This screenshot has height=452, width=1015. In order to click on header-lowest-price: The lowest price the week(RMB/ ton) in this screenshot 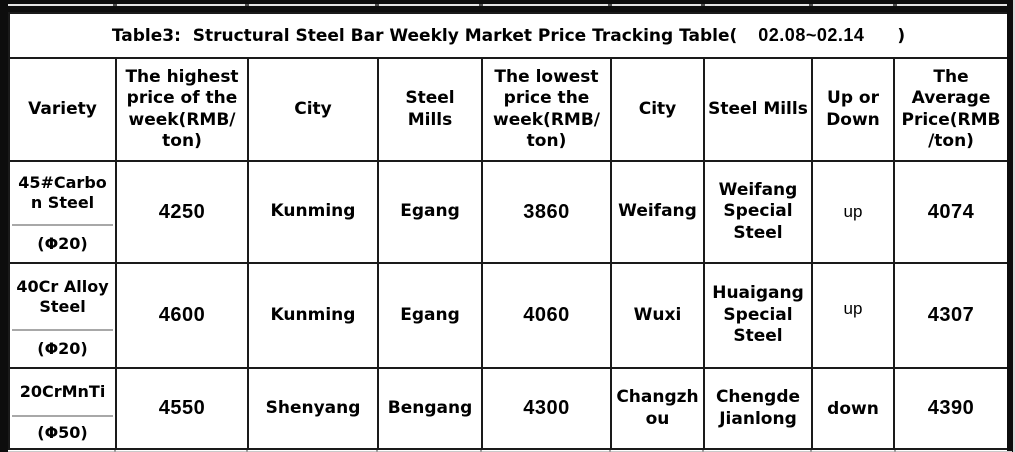, I will do `click(546, 109)`.